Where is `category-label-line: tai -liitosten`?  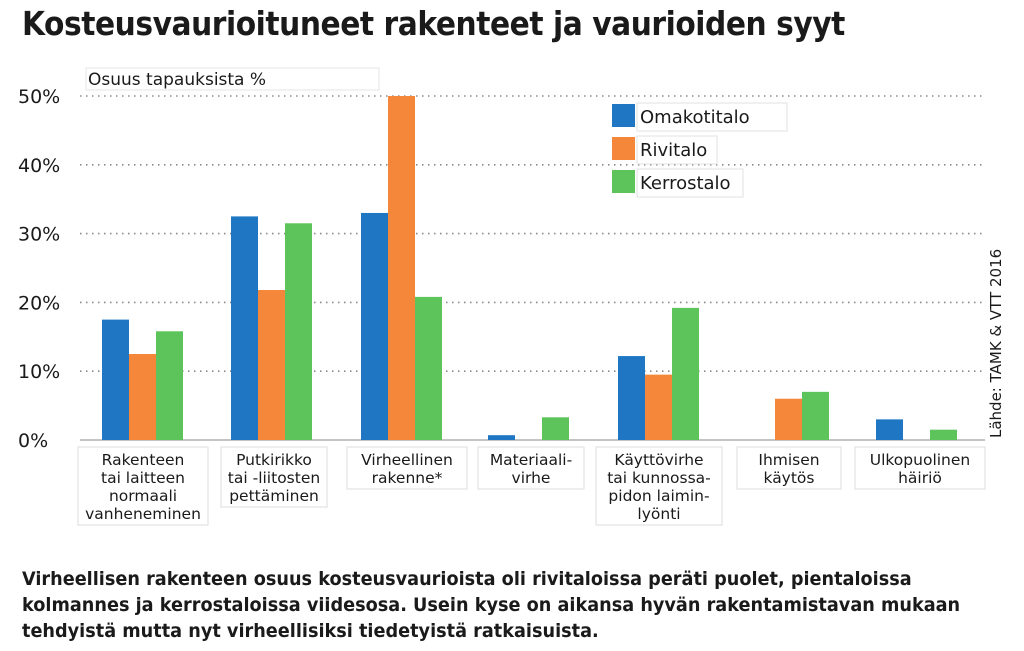
category-label-line: tai -liitosten is located at coordinates (274, 478).